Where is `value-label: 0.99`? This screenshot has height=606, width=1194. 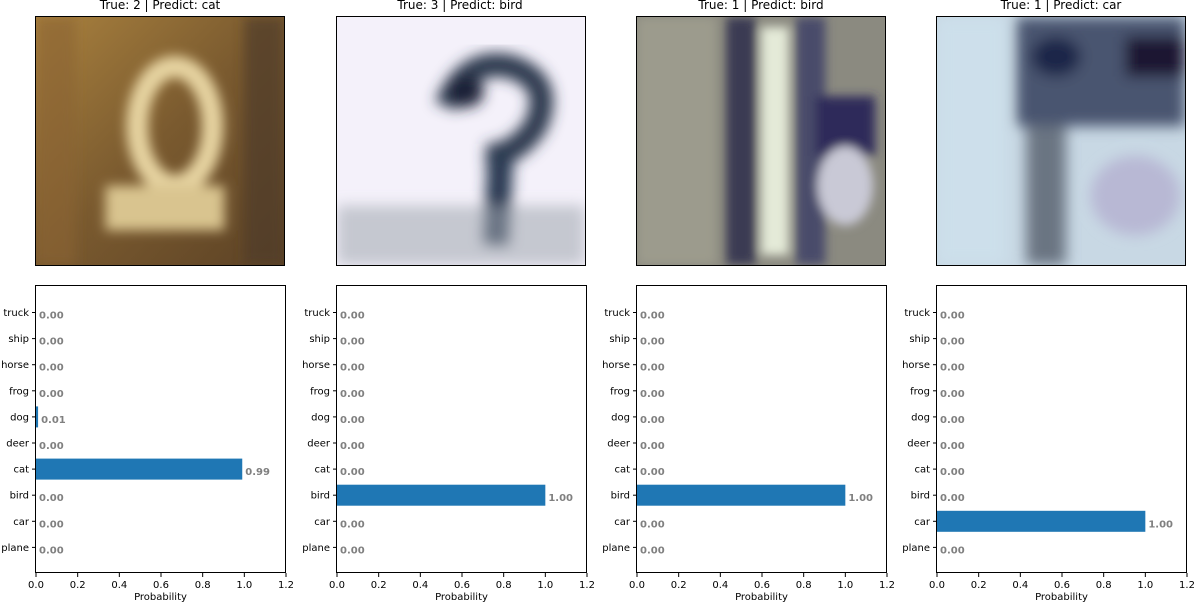
value-label: 0.99 is located at coordinates (257, 472).